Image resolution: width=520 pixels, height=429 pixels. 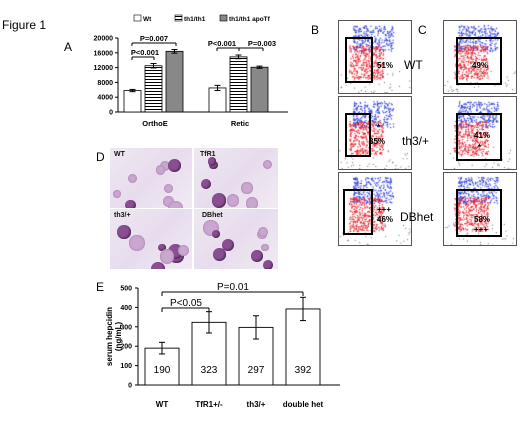 I want to click on micrograph-tfr1: TfR1, so click(x=236, y=178).